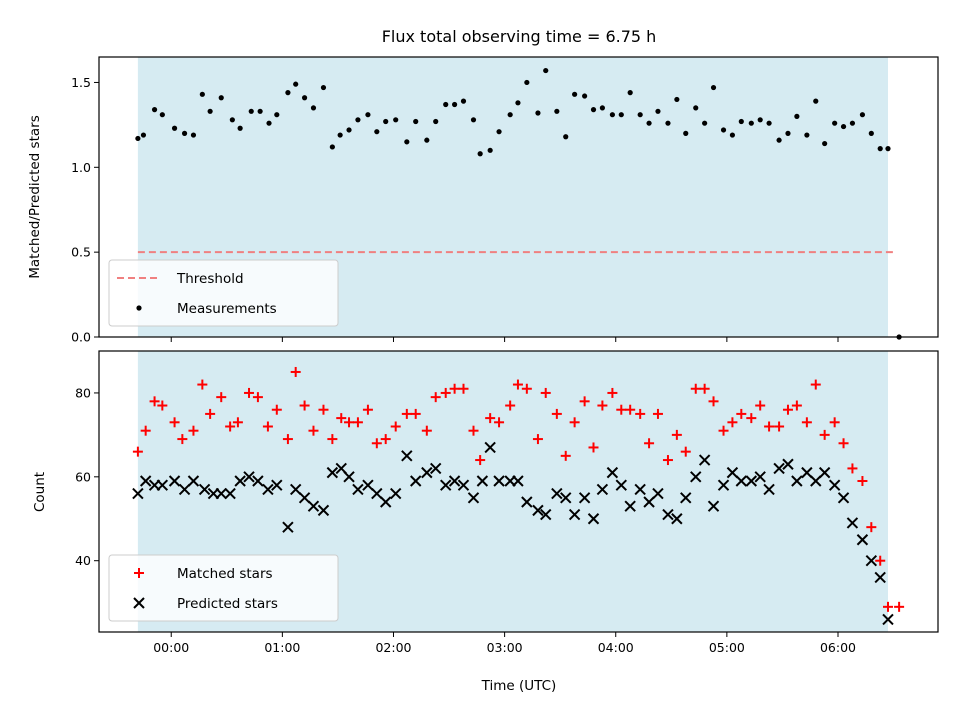 The height and width of the screenshot is (720, 960). I want to click on y-tick-label: 1.0, so click(81, 167).